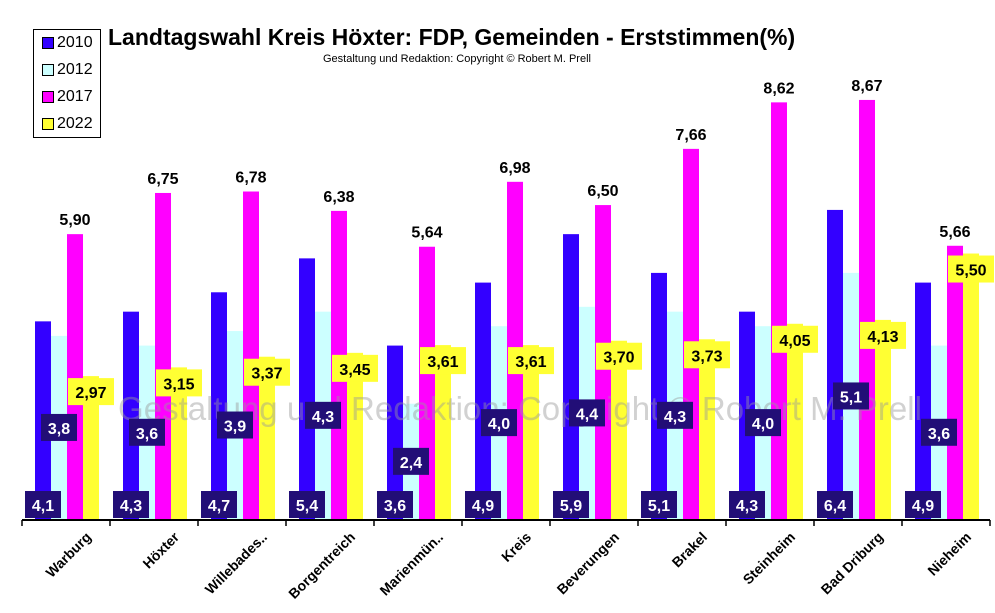 The width and height of the screenshot is (995, 613). What do you see at coordinates (514, 168) in the screenshot?
I see `data-label-2017: 6,98` at bounding box center [514, 168].